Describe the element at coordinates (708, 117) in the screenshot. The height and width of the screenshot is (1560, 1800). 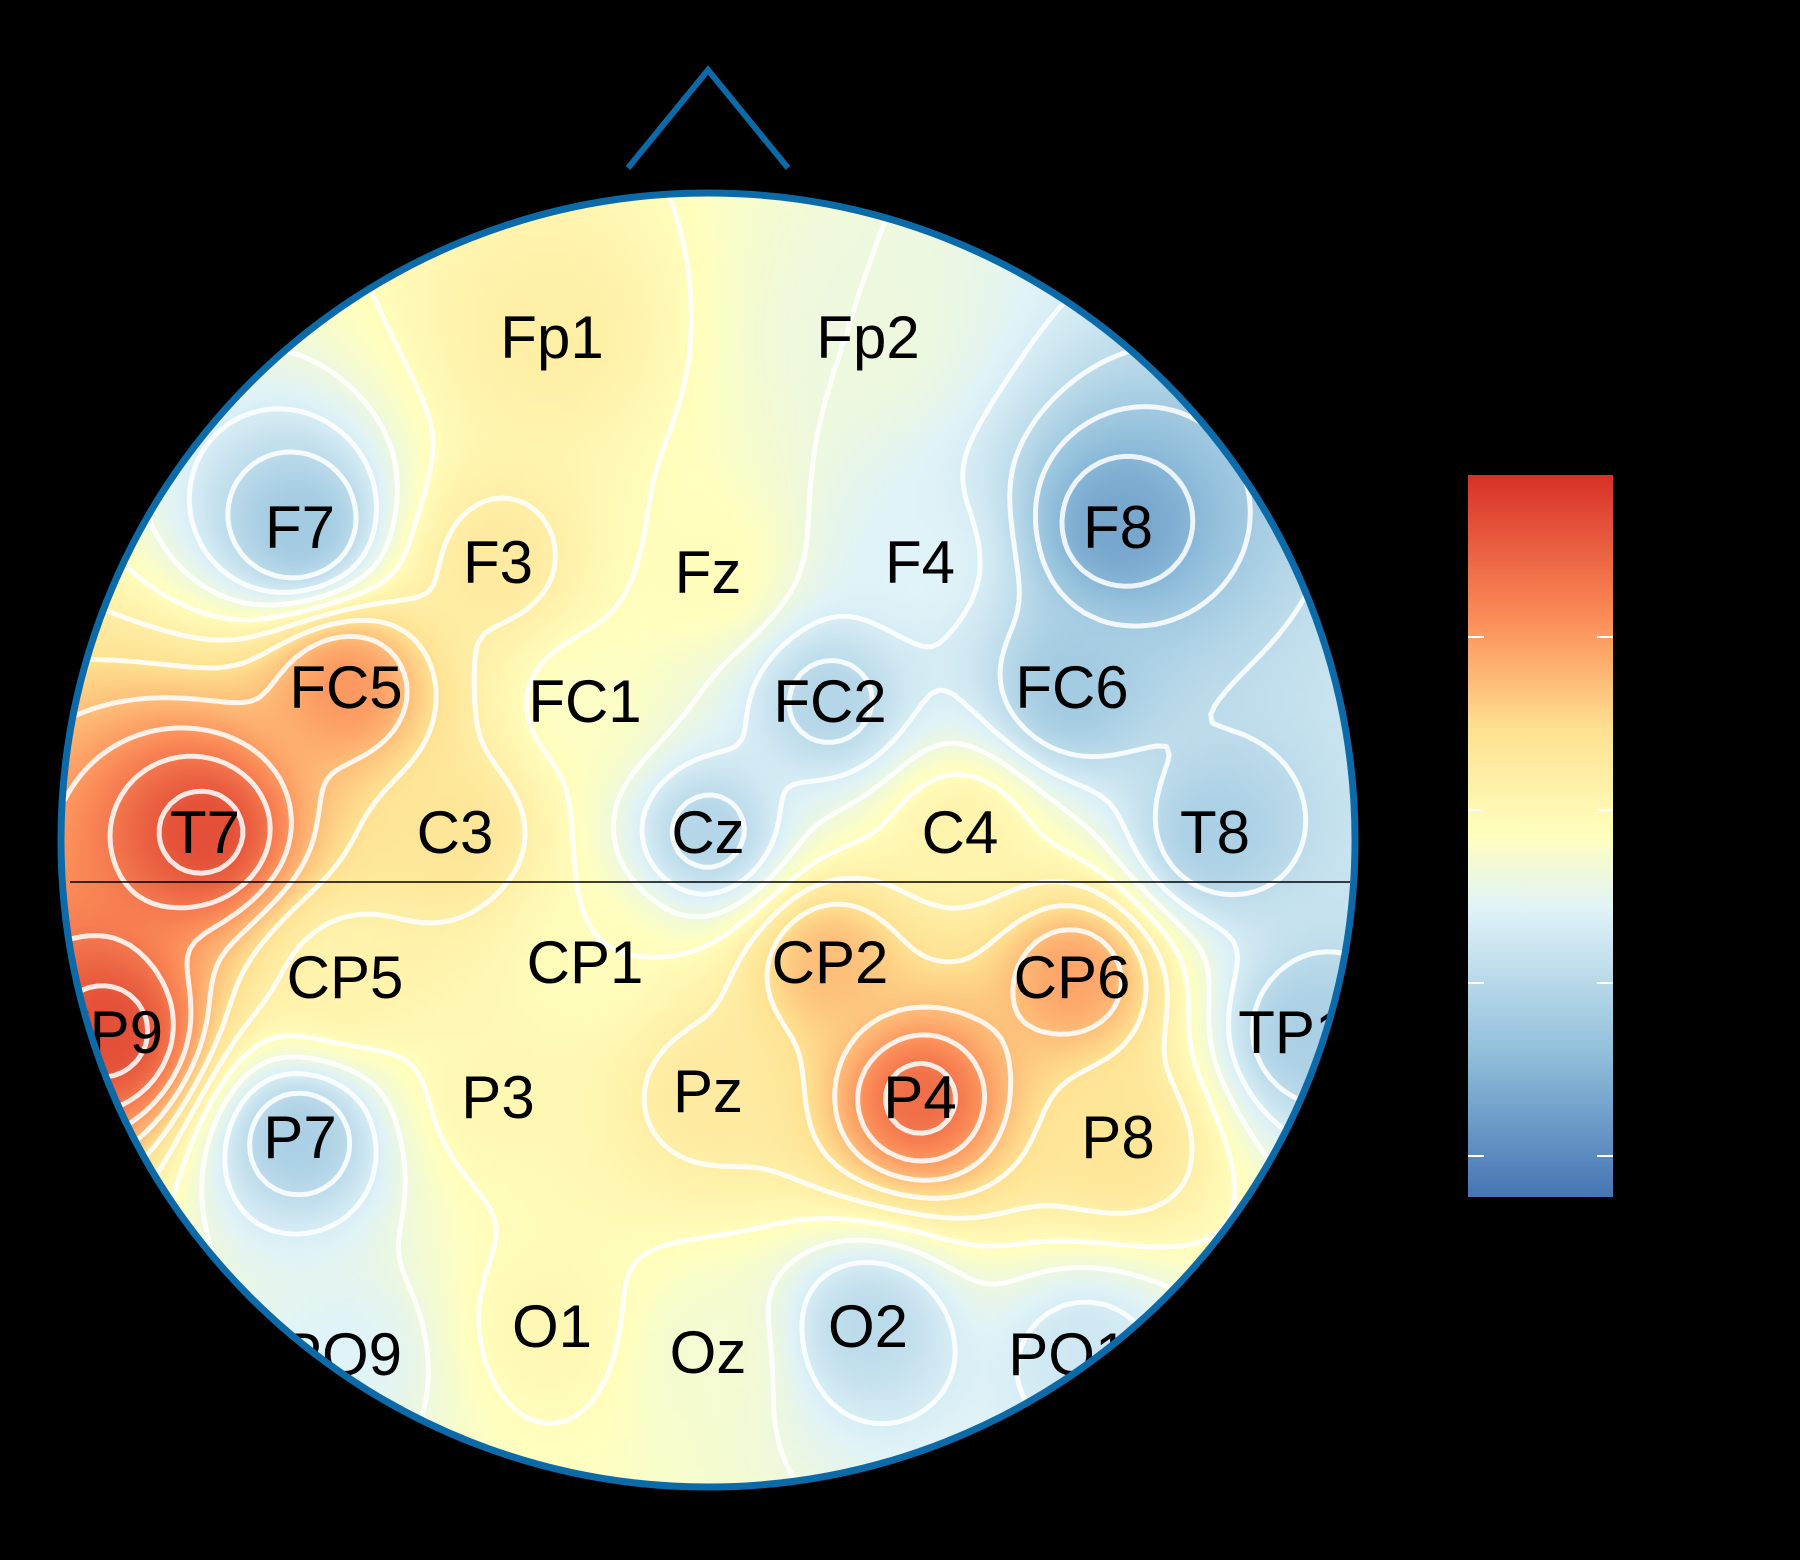
I see `head-nose` at that location.